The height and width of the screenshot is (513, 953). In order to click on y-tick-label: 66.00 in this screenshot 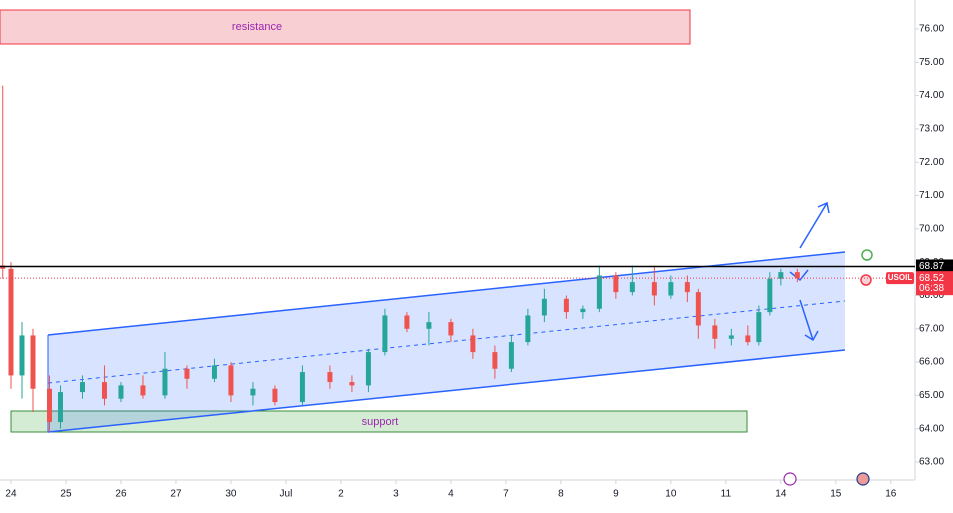, I will do `click(931, 362)`.